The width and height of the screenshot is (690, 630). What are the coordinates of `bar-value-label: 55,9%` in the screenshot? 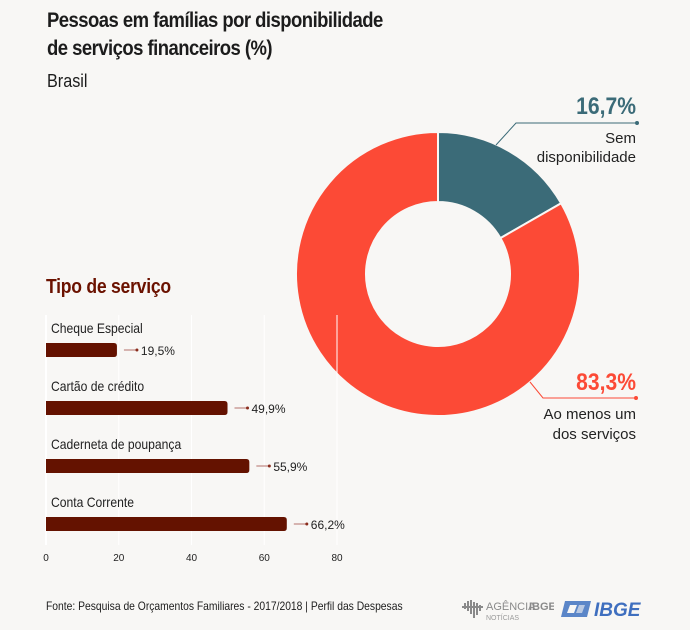 It's located at (290, 467).